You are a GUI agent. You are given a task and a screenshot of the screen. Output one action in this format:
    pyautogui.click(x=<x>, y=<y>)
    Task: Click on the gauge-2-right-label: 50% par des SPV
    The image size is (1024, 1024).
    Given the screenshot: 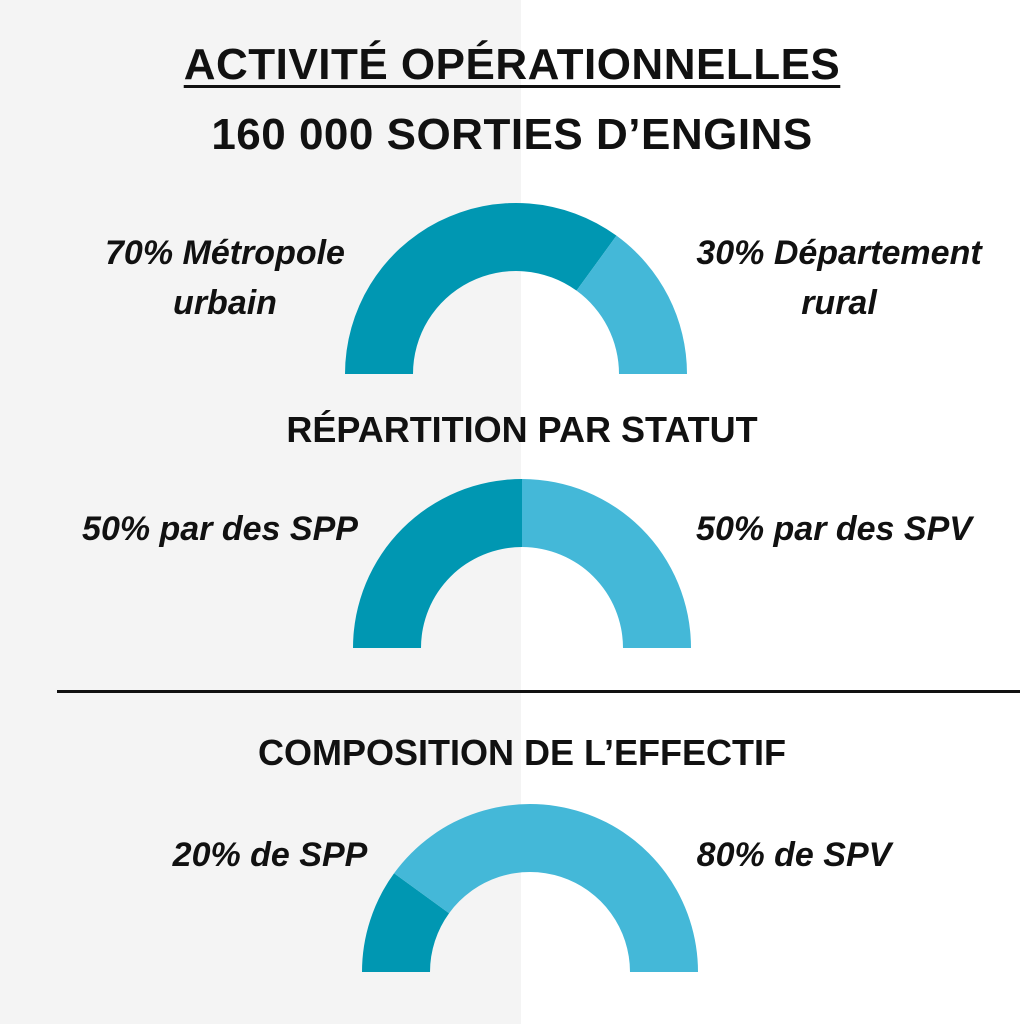 What is the action you would take?
    pyautogui.click(x=834, y=529)
    